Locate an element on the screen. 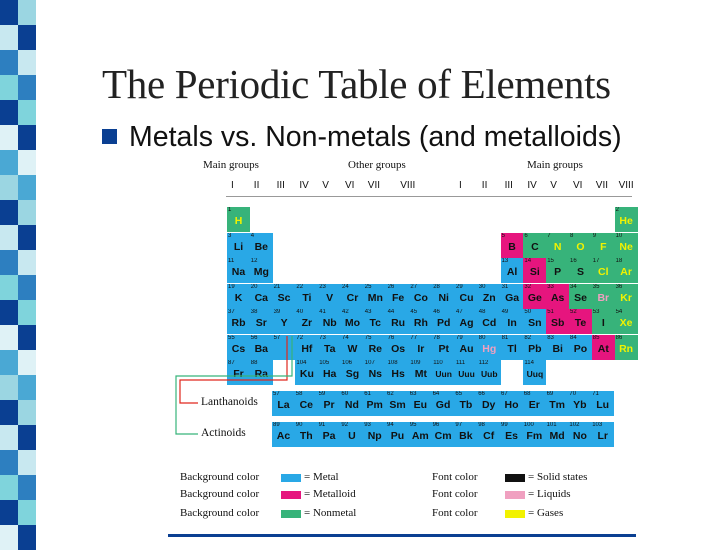 This screenshot has height=550, width=720. element-symbol: La is located at coordinates (283, 405).